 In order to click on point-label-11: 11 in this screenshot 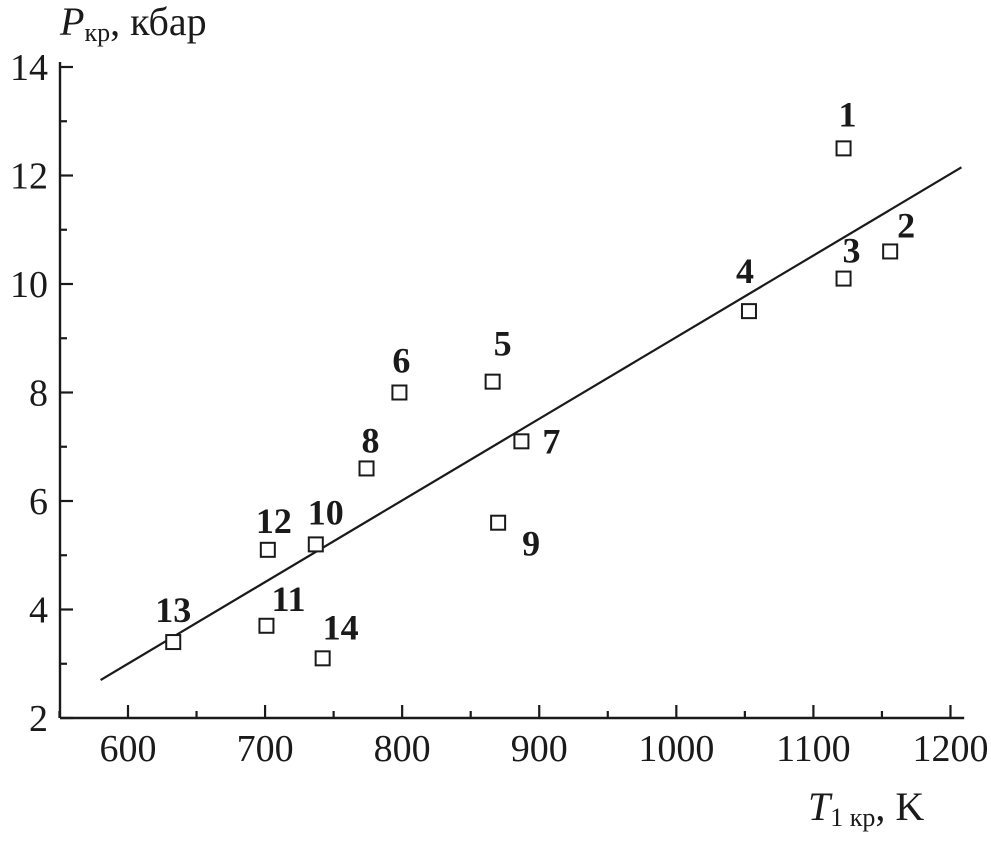, I will do `click(288, 599)`.